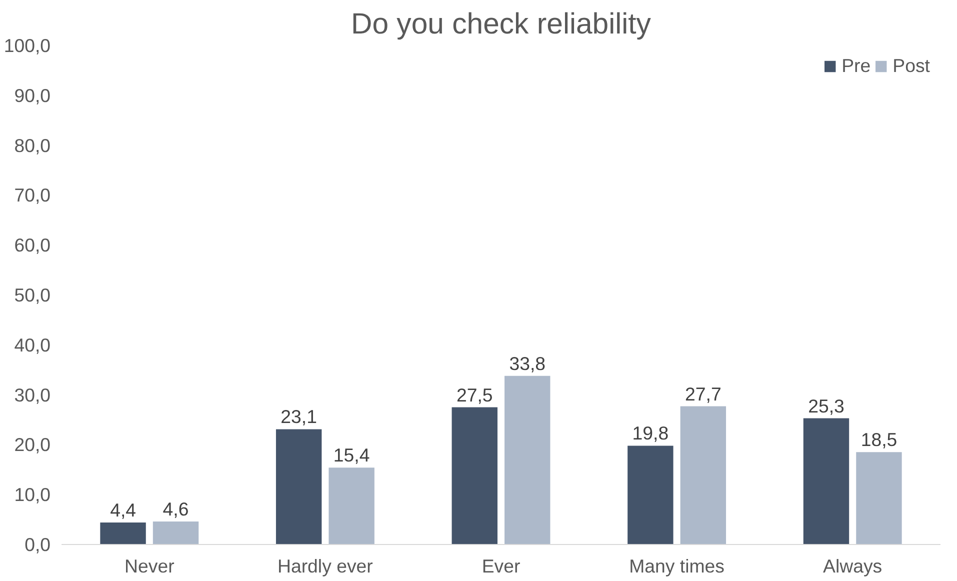 The image size is (957, 581). I want to click on y-tick-label: 0,0, so click(37, 544).